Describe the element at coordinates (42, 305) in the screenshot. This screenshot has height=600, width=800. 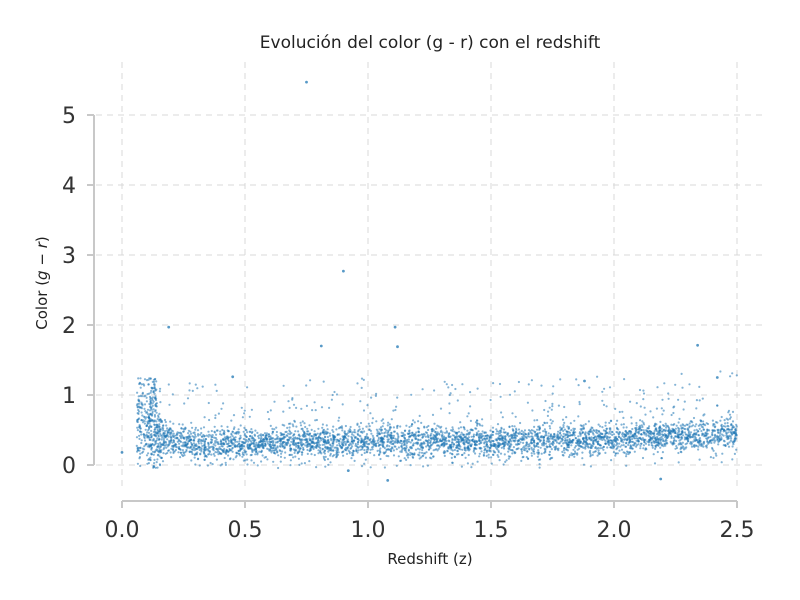
I see `y-axis-label-prefix: Color (` at that location.